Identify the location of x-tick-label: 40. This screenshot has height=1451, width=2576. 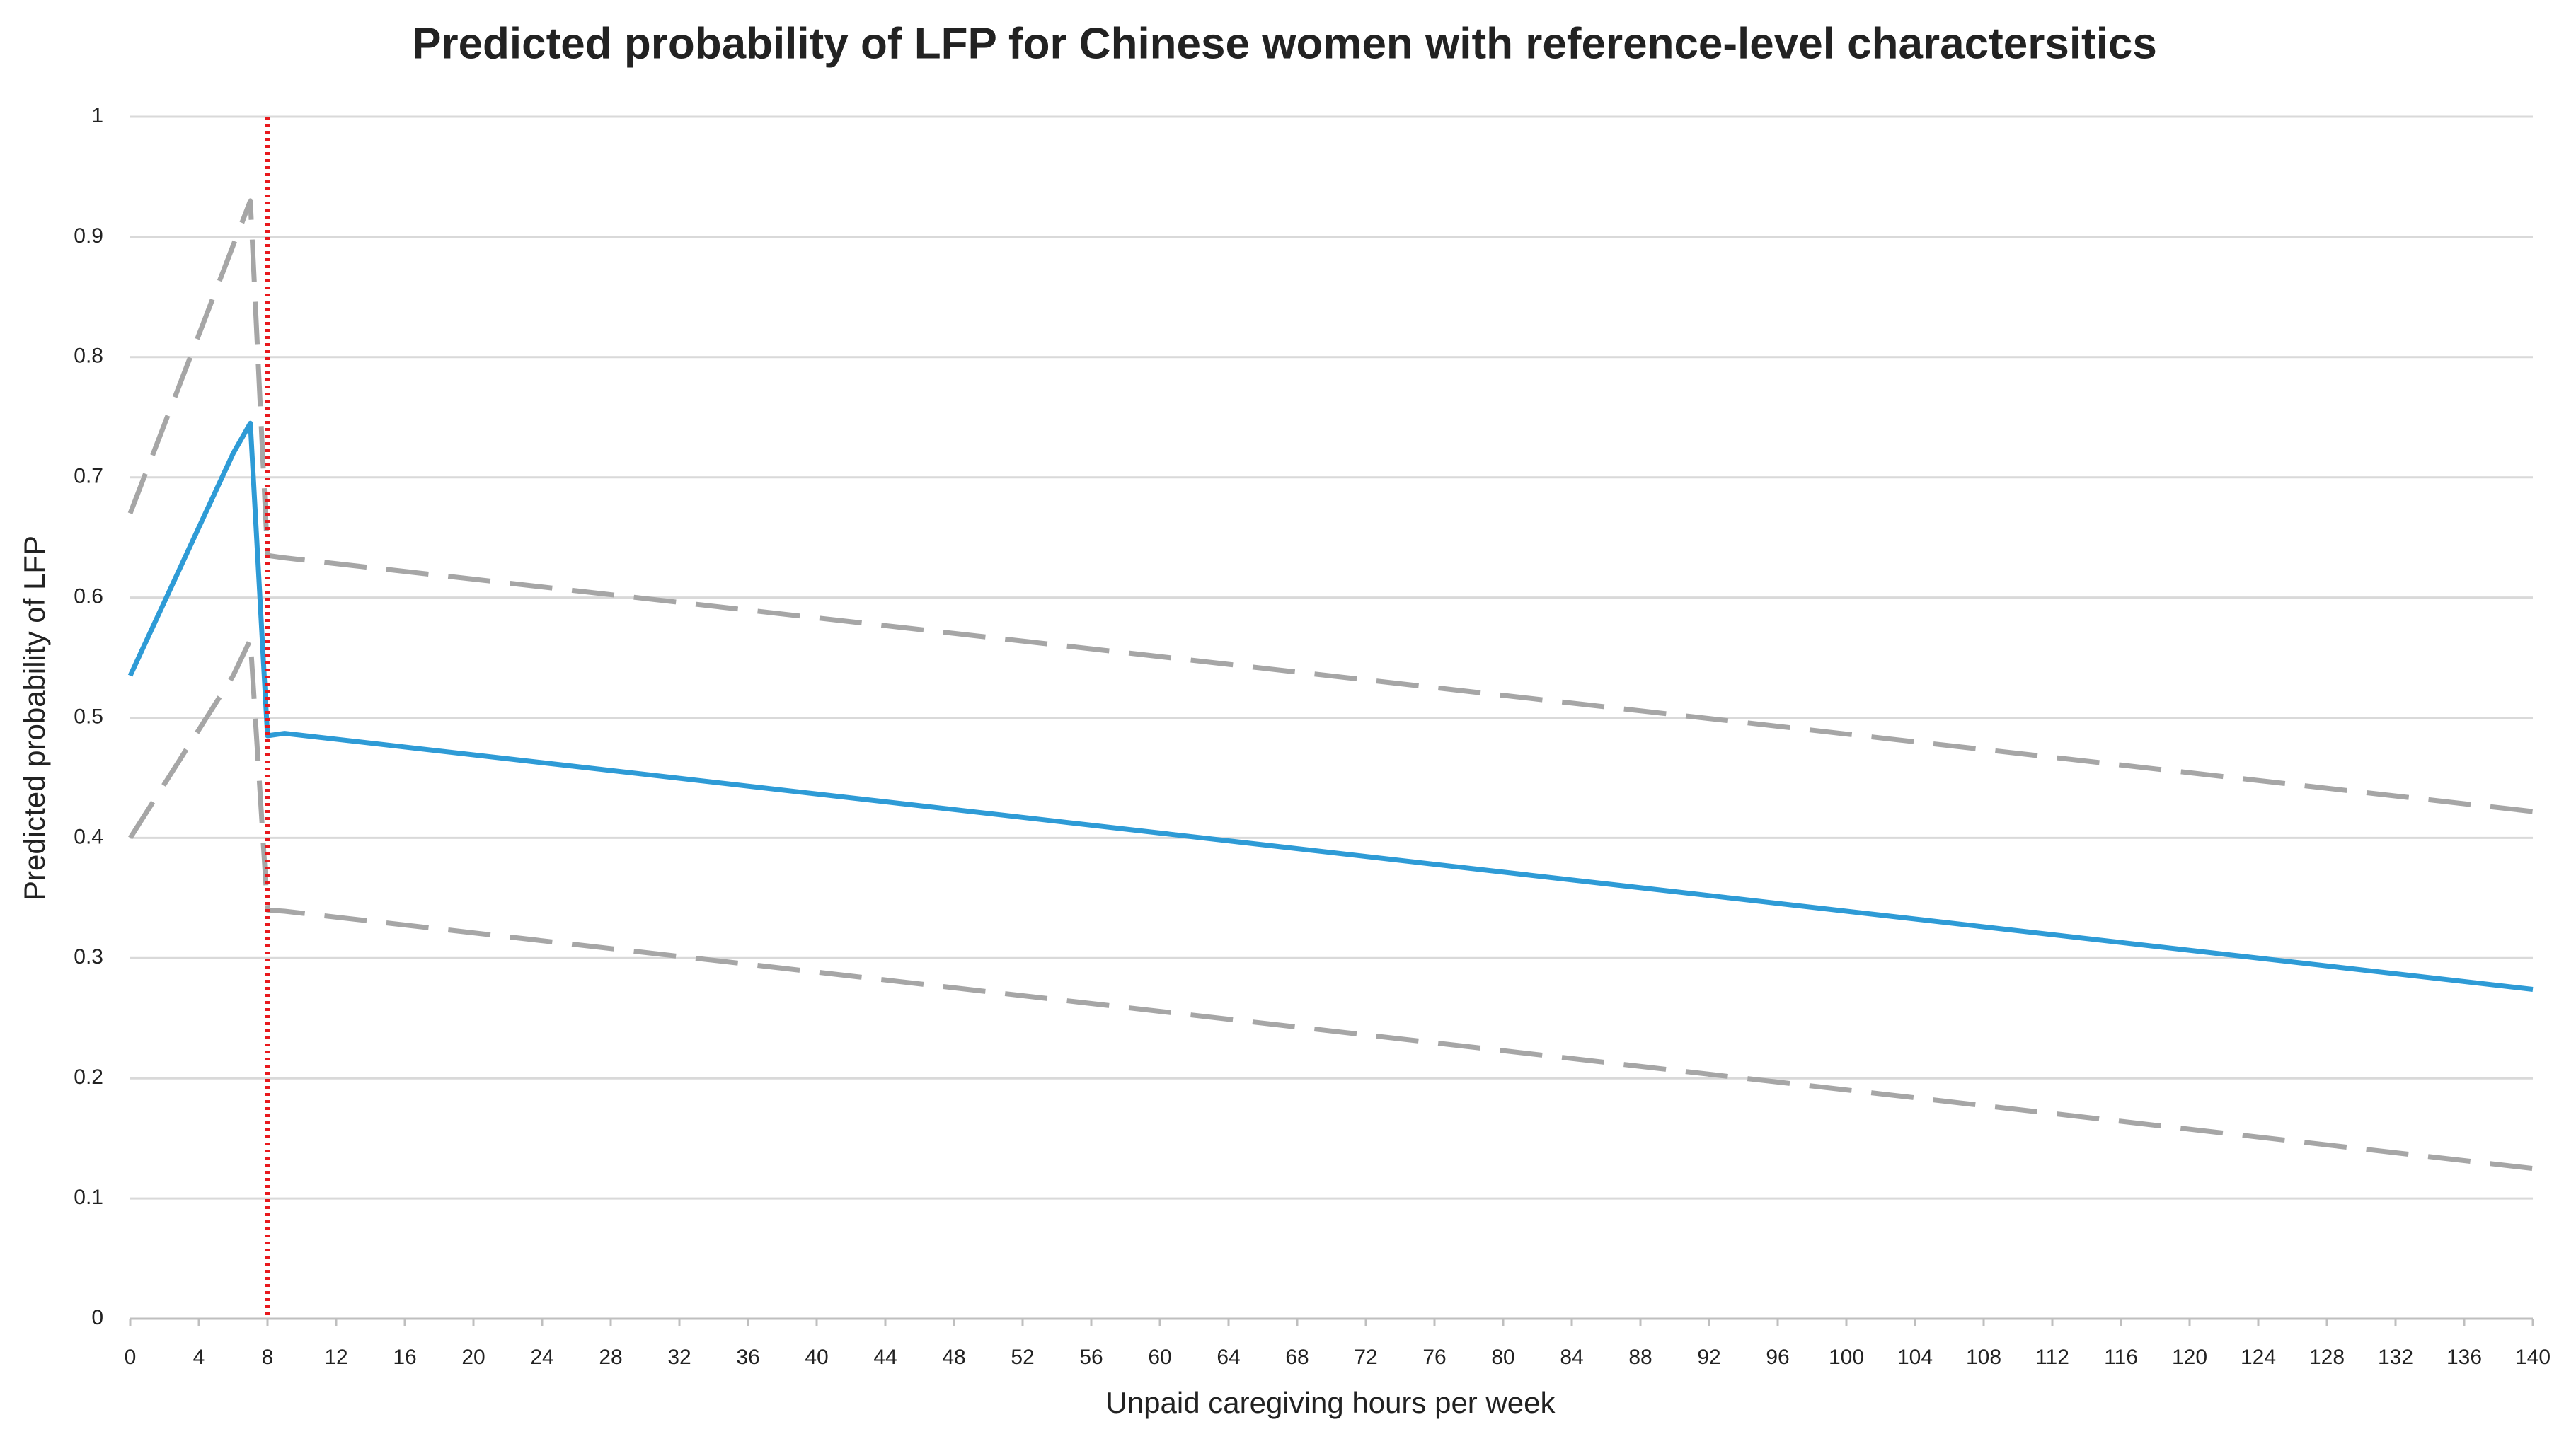
(816, 1357).